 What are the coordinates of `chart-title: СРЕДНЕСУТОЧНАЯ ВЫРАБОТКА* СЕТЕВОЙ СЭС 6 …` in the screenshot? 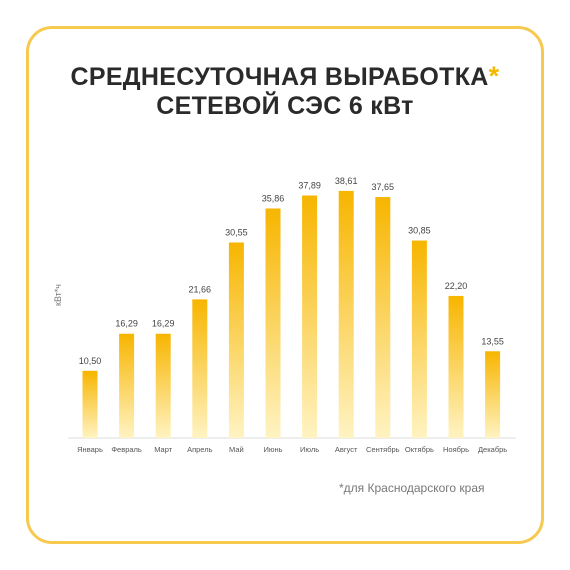 It's located at (285, 91).